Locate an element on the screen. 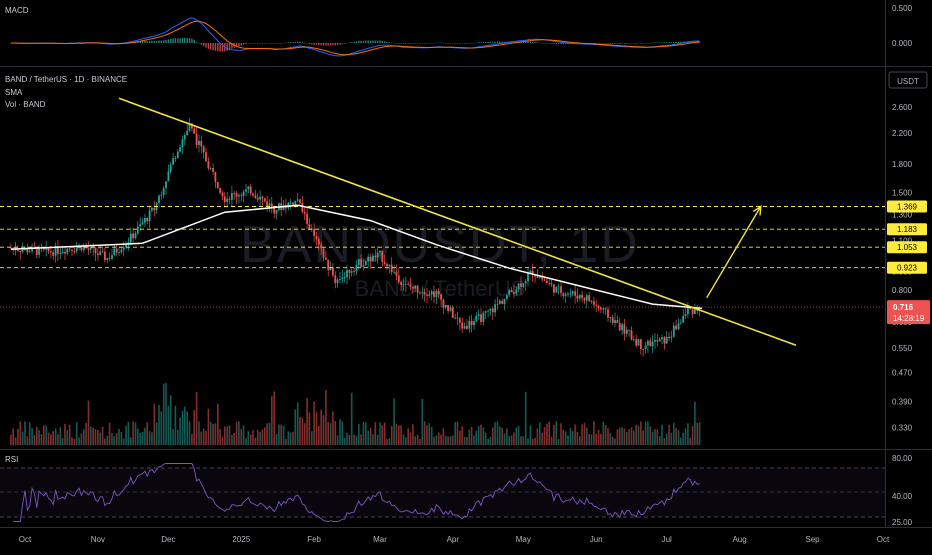 The height and width of the screenshot is (555, 932). rsi-label: RSI is located at coordinates (11, 459).